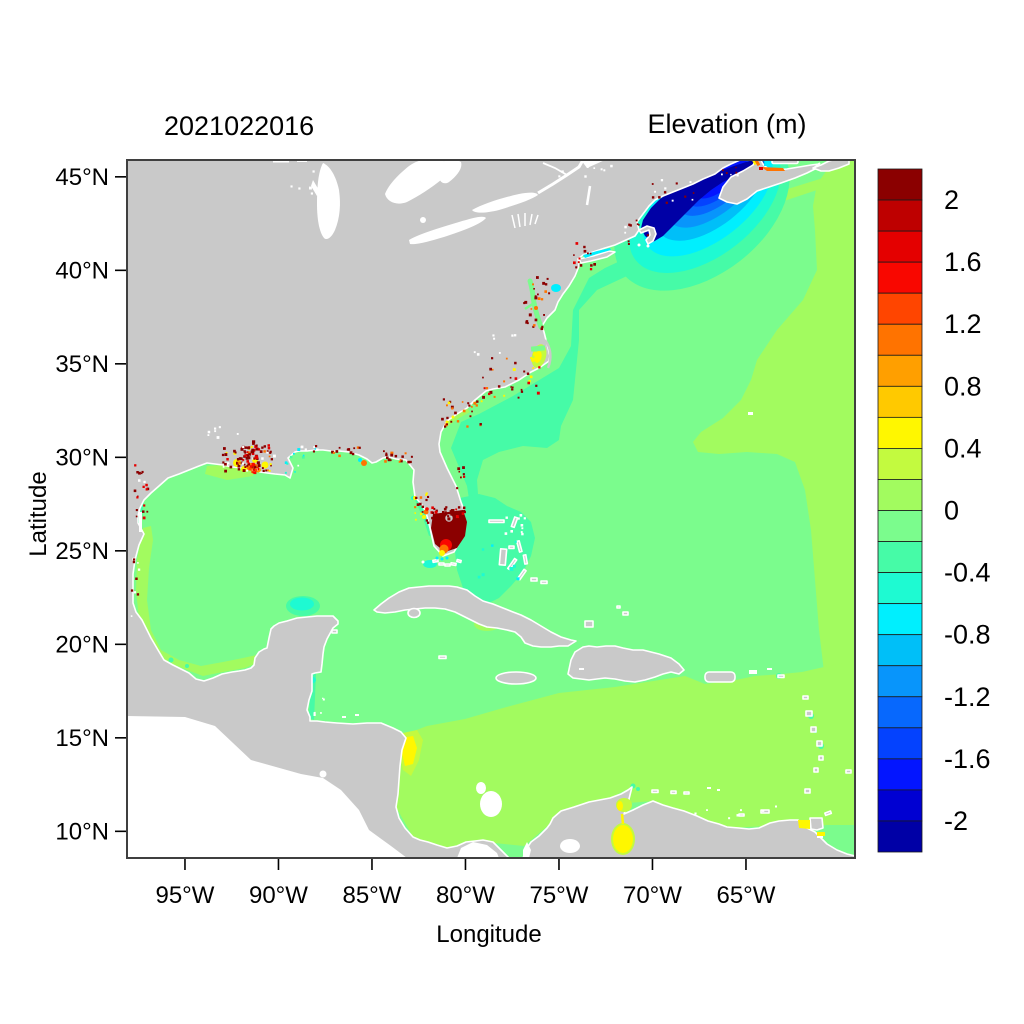 The image size is (1024, 1024). Describe the element at coordinates (814, 734) in the screenshot. I see `lesser-antilles` at that location.